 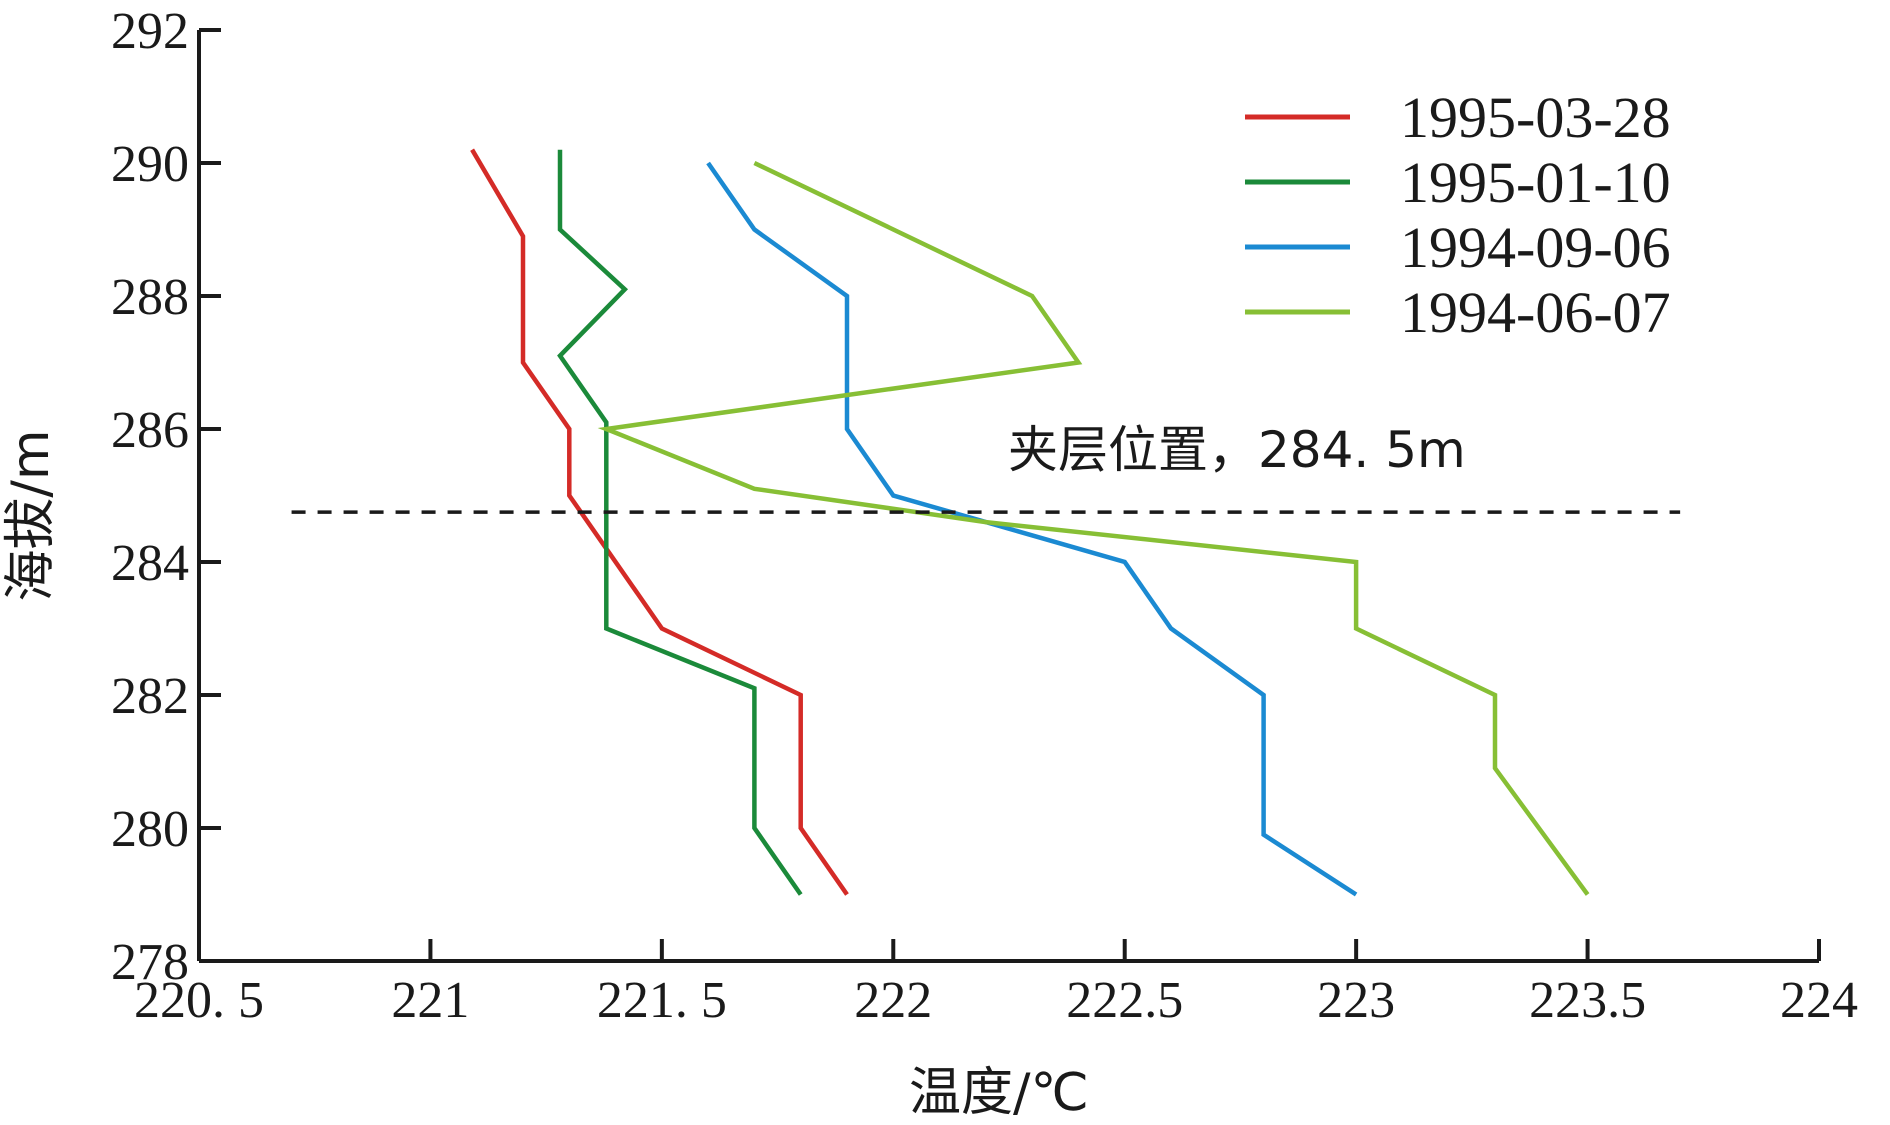 I want to click on legend-label: 1995-03-28, so click(x=1535, y=117).